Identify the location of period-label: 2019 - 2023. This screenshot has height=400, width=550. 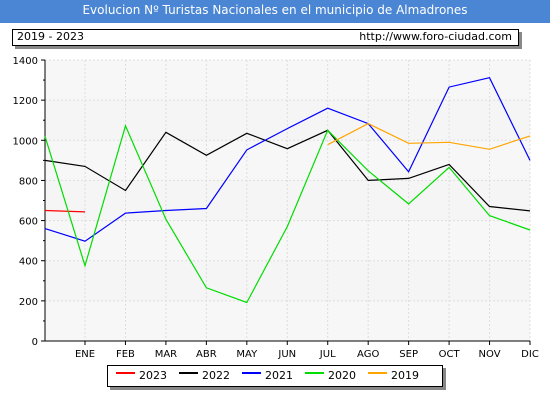
(50, 36).